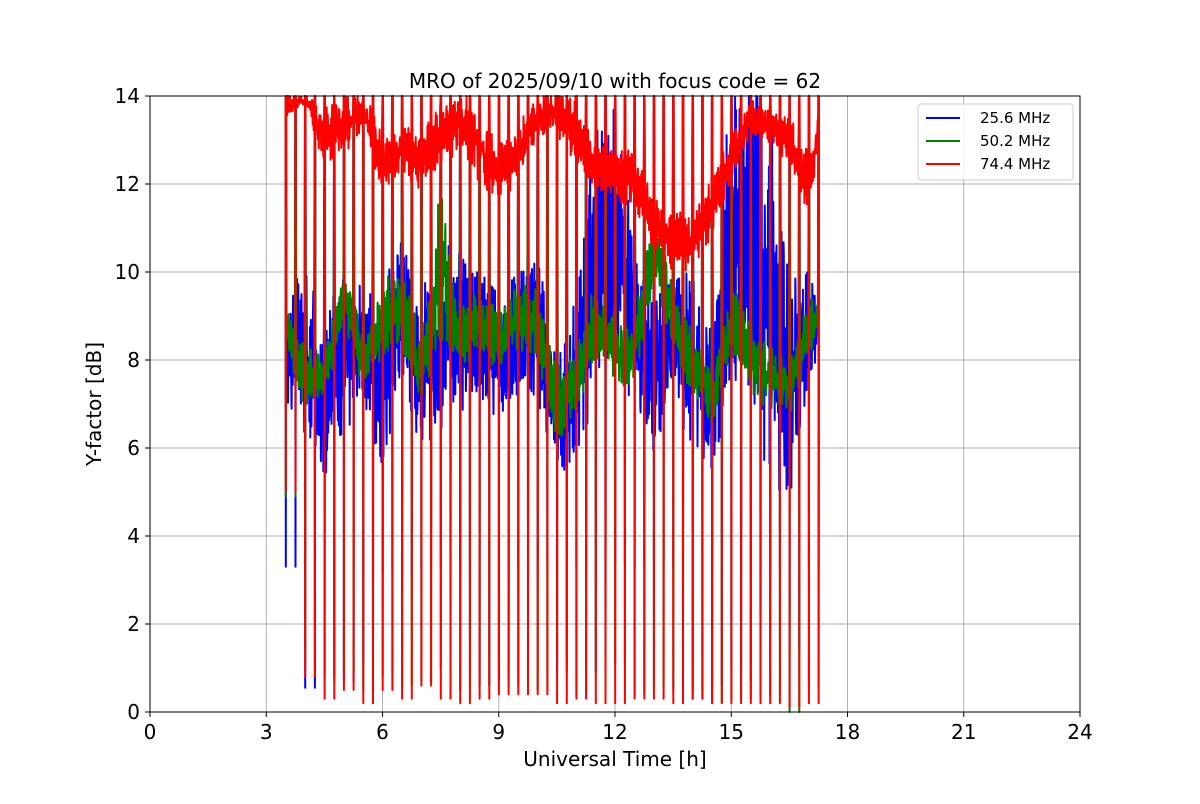 Image resolution: width=1200 pixels, height=804 pixels. I want to click on chart-title: MRO of 2025/09/10 with focus code = 62, so click(615, 81).